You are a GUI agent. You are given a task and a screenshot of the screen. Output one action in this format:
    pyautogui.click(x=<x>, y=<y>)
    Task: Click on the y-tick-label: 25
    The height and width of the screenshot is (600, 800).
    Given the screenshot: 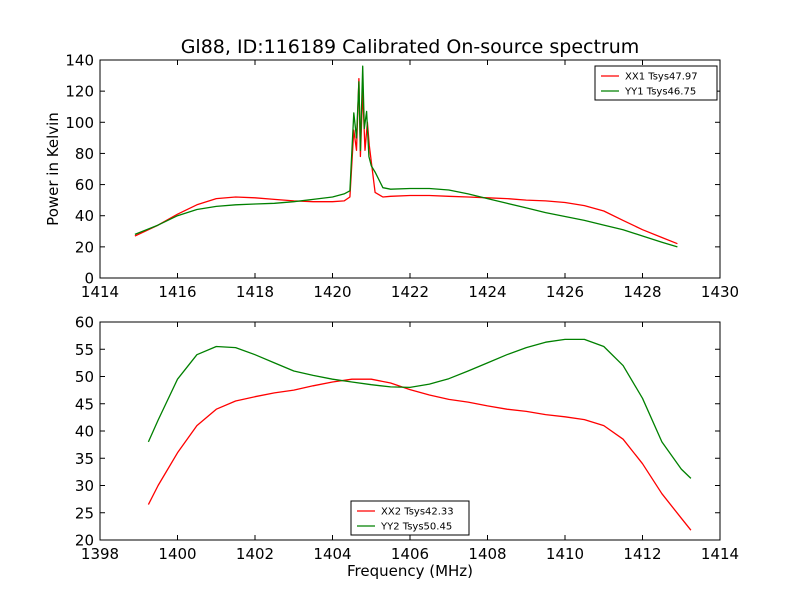 What is the action you would take?
    pyautogui.click(x=84, y=513)
    